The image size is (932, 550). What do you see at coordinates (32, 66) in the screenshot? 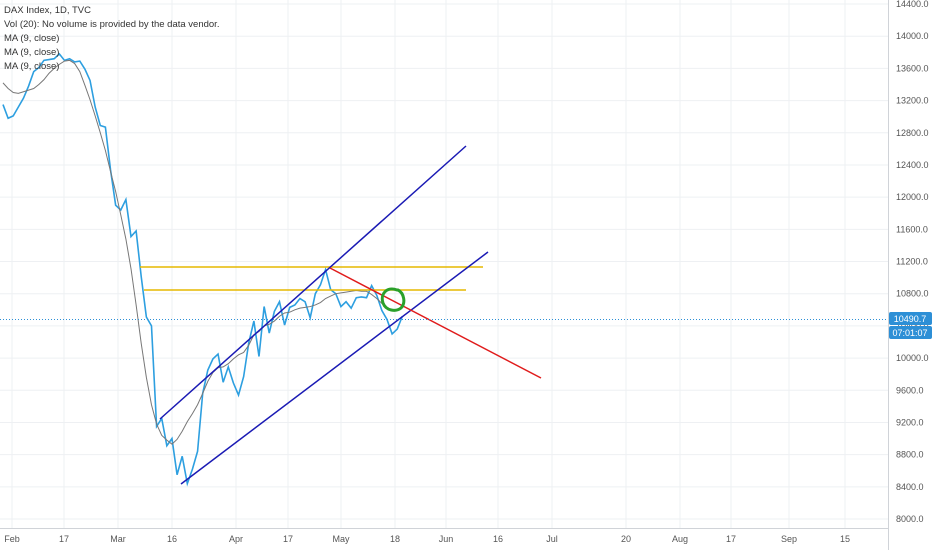
I see `legend-ma-3: MA (9, close)` at bounding box center [32, 66].